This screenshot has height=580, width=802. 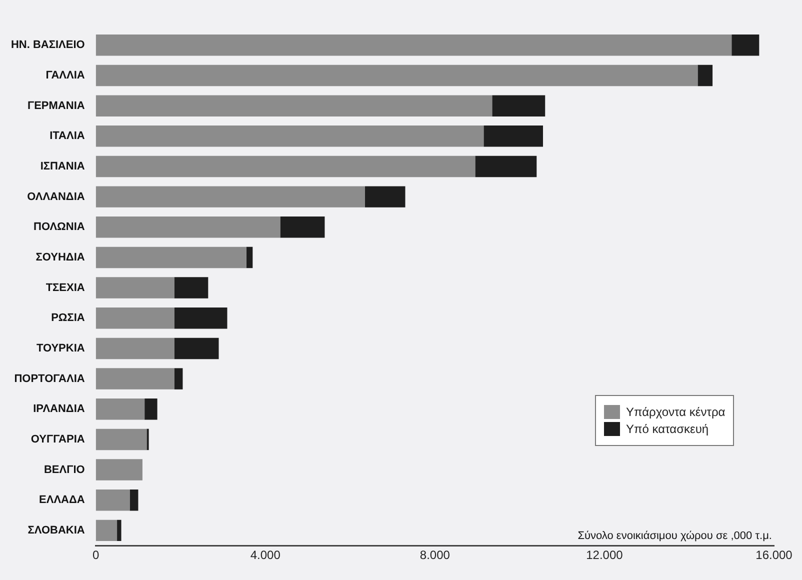 What do you see at coordinates (605, 555) in the screenshot?
I see `x-tick-label: 12.000` at bounding box center [605, 555].